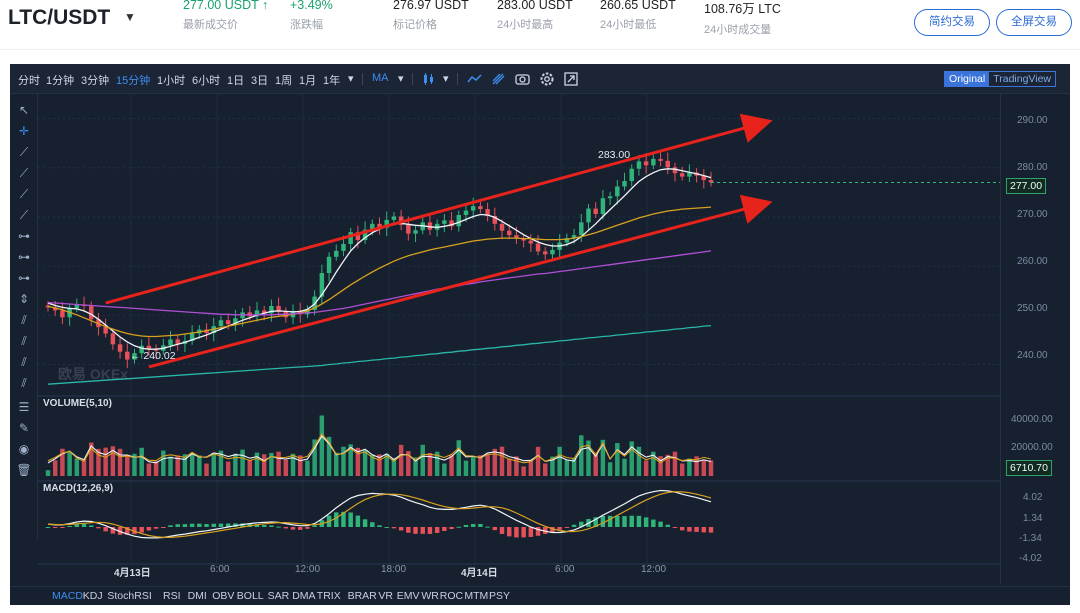 The height and width of the screenshot is (613, 1080). I want to click on chevron-down-icon: ▼, so click(130, 17).